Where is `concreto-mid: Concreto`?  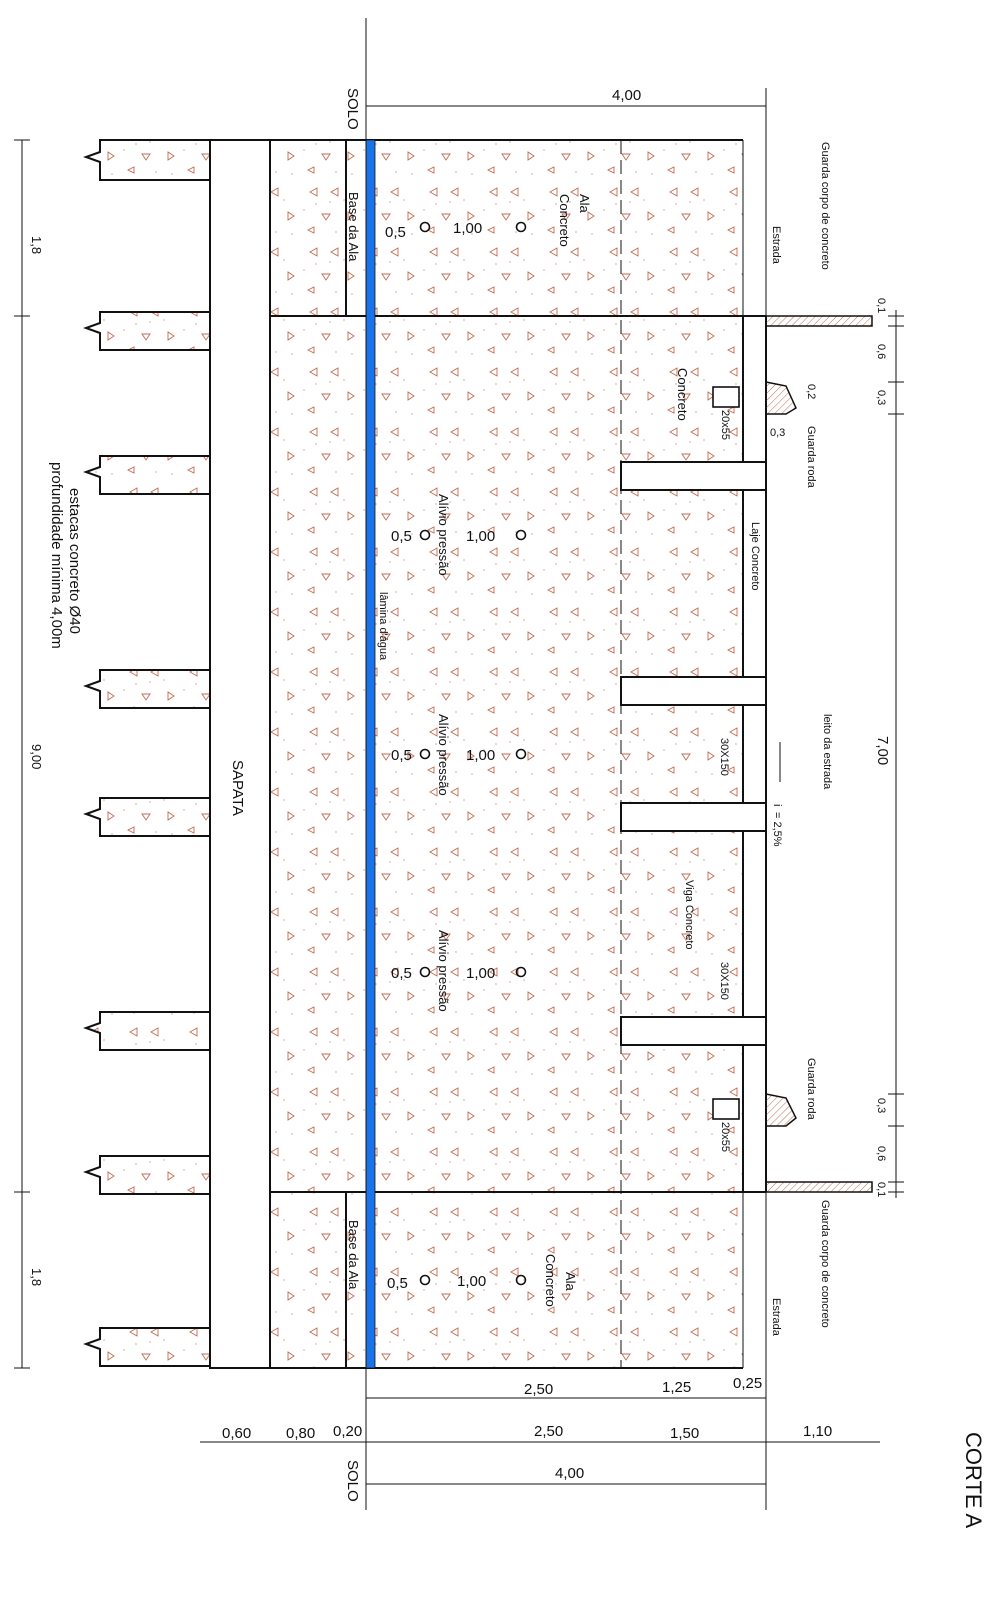
concreto-mid: Concreto is located at coordinates (682, 394).